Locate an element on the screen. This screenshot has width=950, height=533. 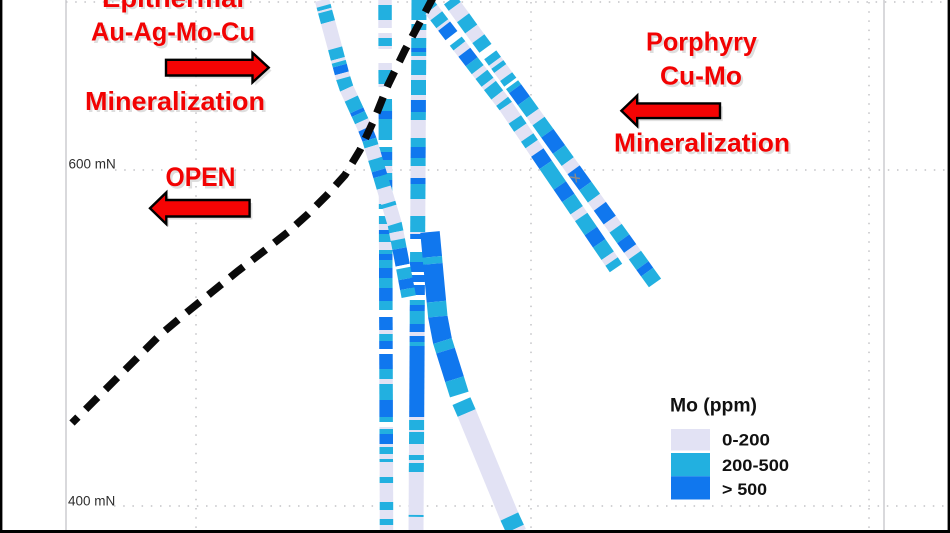
svg-text: 400 mN is located at coordinates (91, 501).